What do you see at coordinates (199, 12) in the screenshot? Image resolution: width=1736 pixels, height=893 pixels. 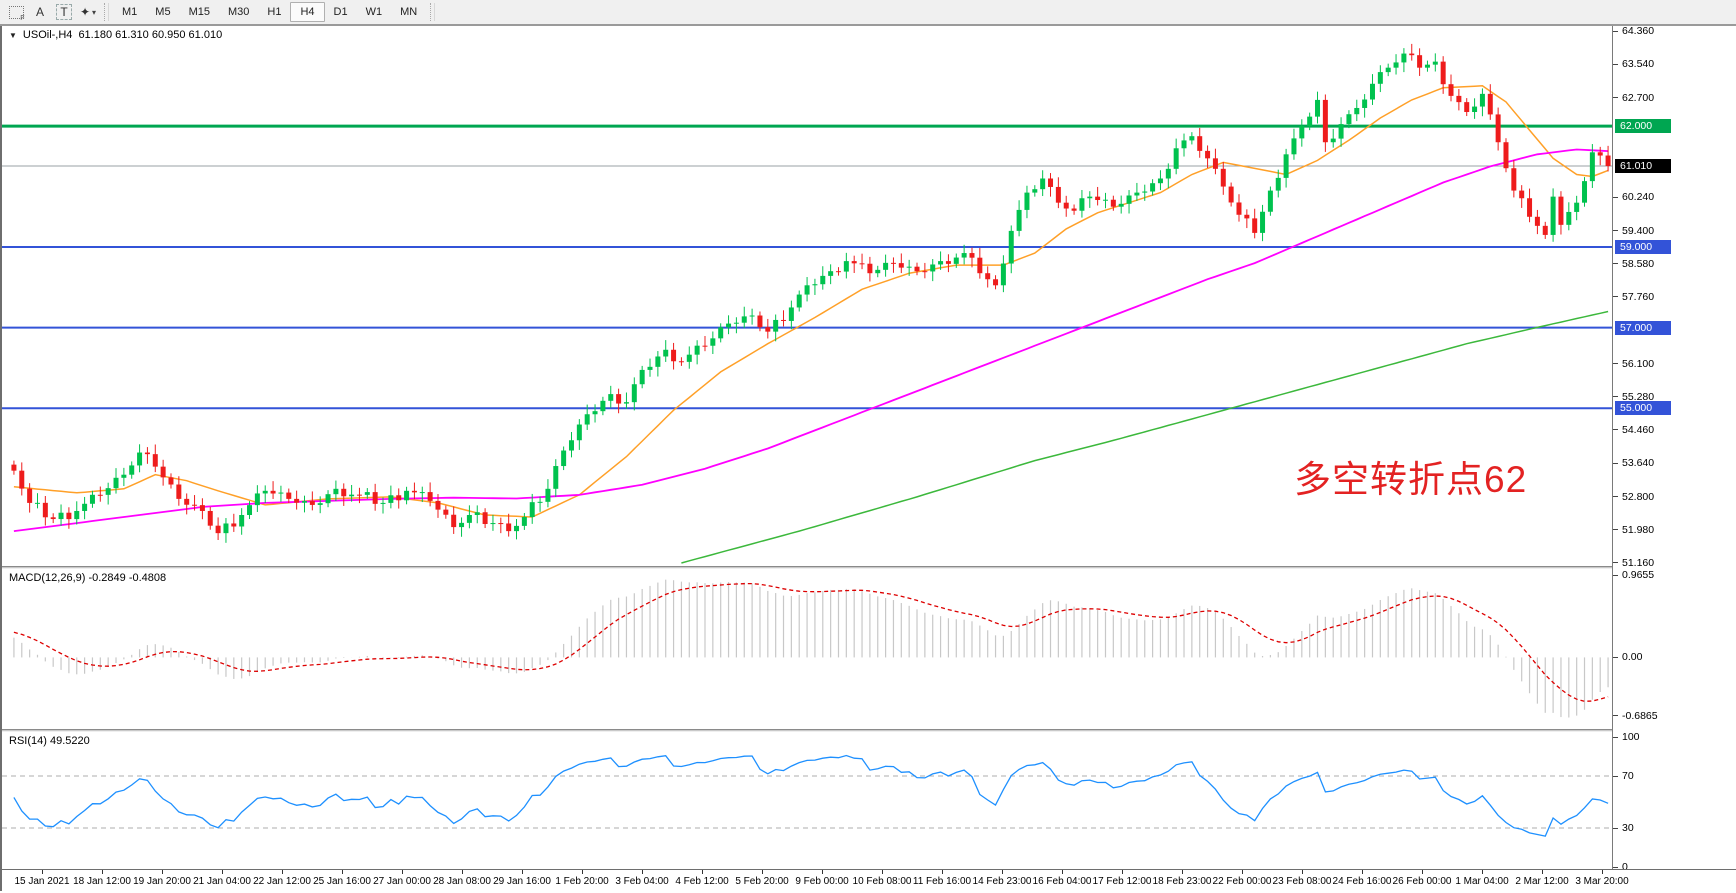 I see `timeframe-button-m15: M15` at bounding box center [199, 12].